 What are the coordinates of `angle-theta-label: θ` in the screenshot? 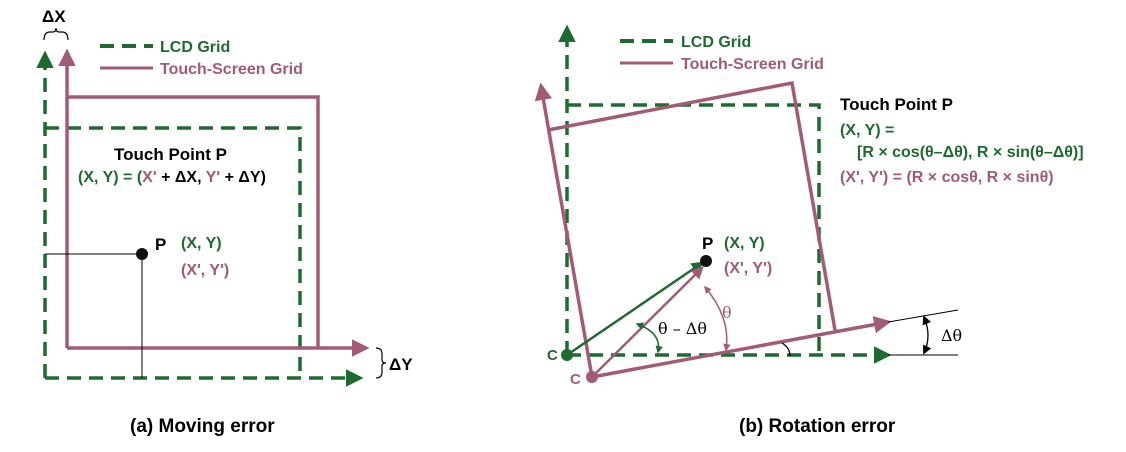 It's located at (727, 312).